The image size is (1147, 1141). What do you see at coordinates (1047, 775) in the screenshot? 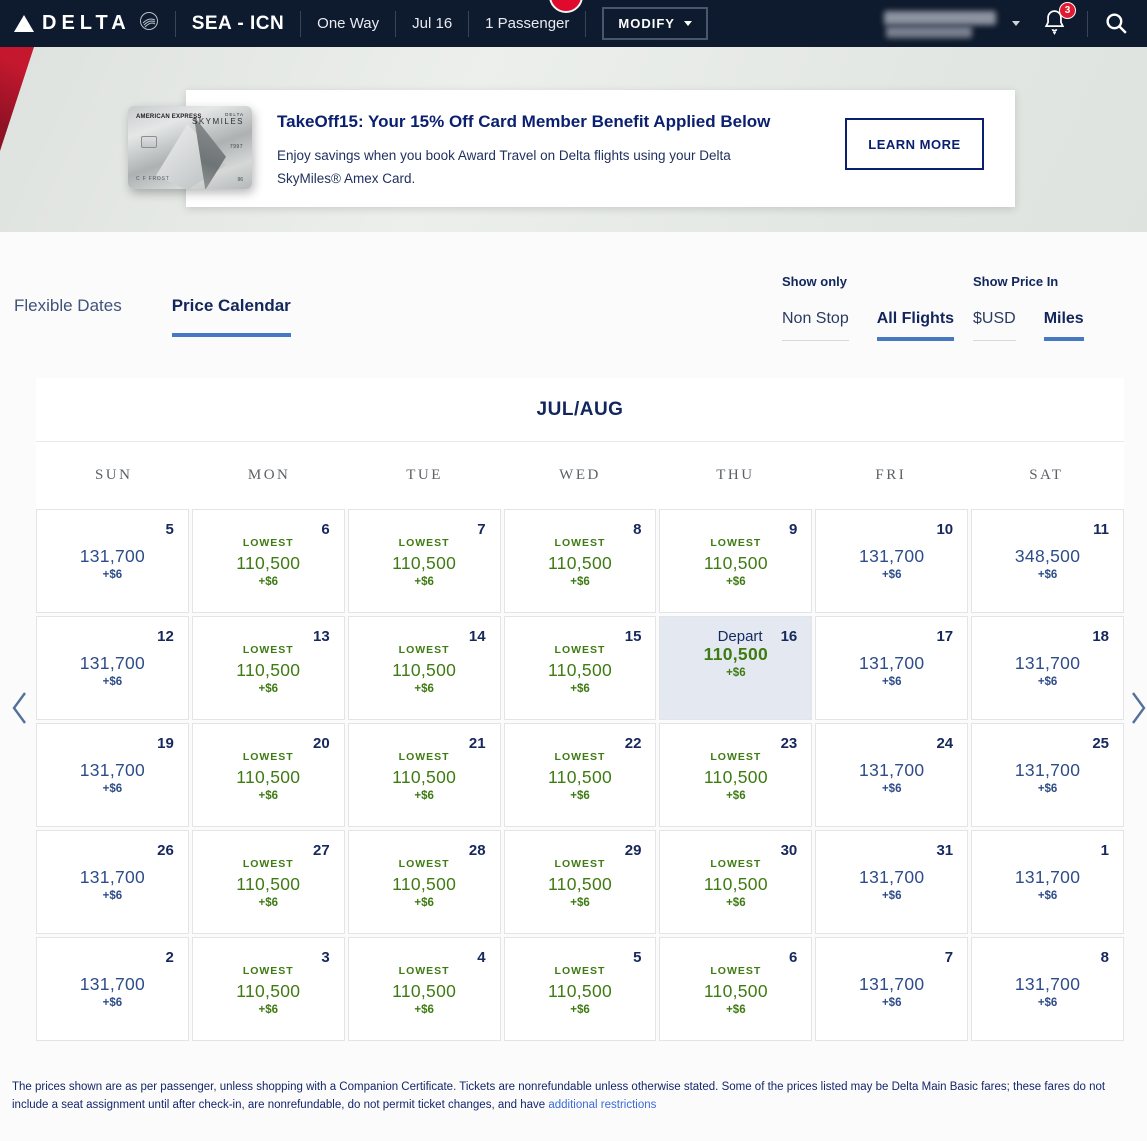
I see `calendar-day-cell: 25 131,700 +$6` at bounding box center [1047, 775].